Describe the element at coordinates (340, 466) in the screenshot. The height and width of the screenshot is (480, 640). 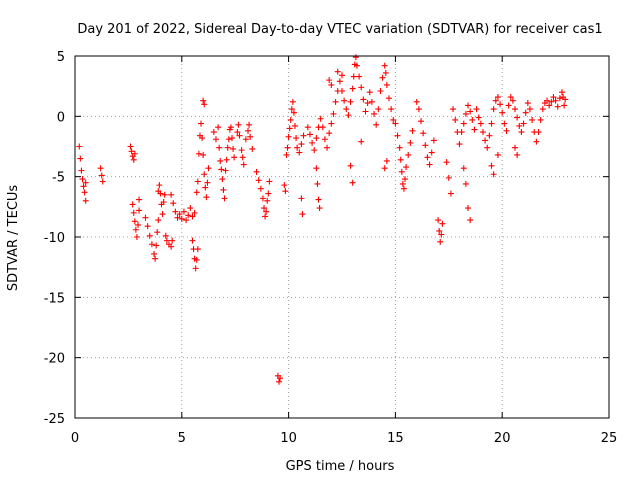
I see `x-axis-label: GPS time / hours` at that location.